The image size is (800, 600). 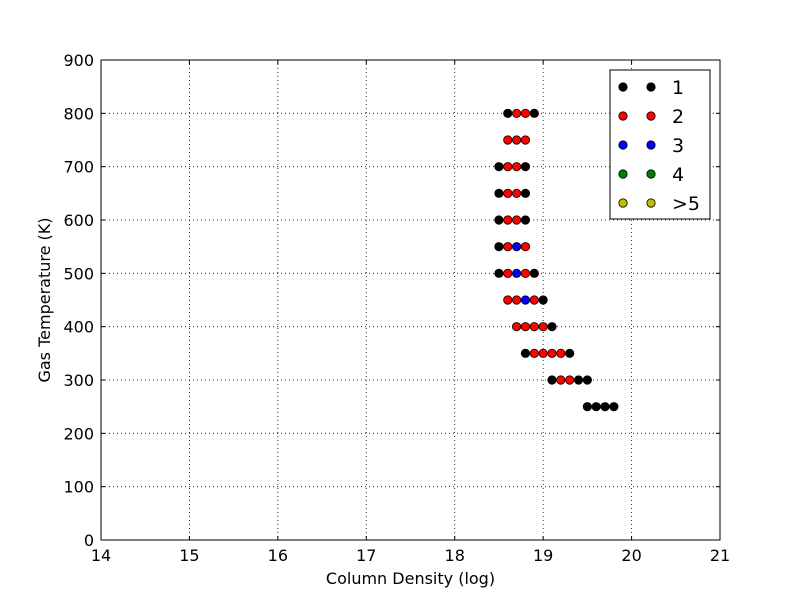 I want to click on y-tick-label: 900, so click(x=78, y=60).